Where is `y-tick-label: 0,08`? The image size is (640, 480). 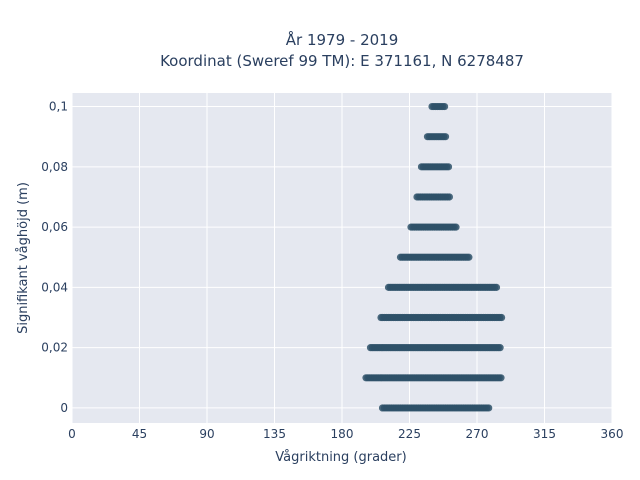
y-tick-label: 0,08 is located at coordinates (54, 167).